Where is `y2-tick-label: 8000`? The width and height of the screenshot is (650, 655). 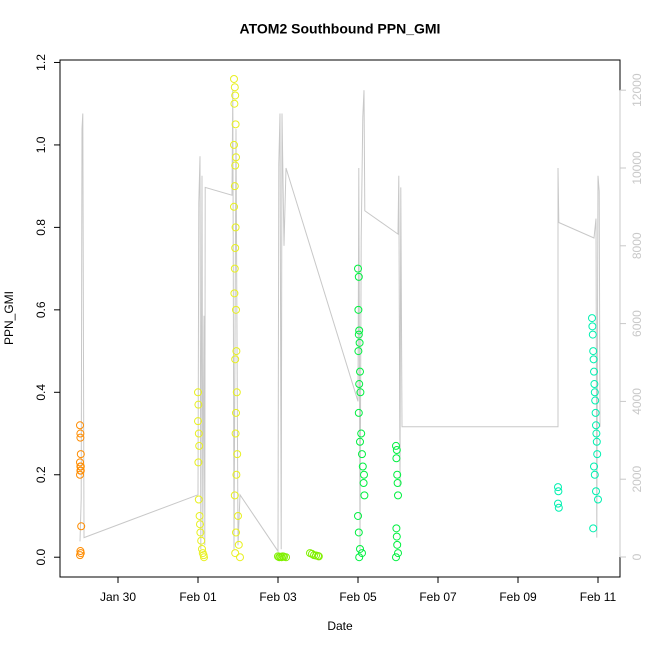
y2-tick-label: 8000 is located at coordinates (637, 245).